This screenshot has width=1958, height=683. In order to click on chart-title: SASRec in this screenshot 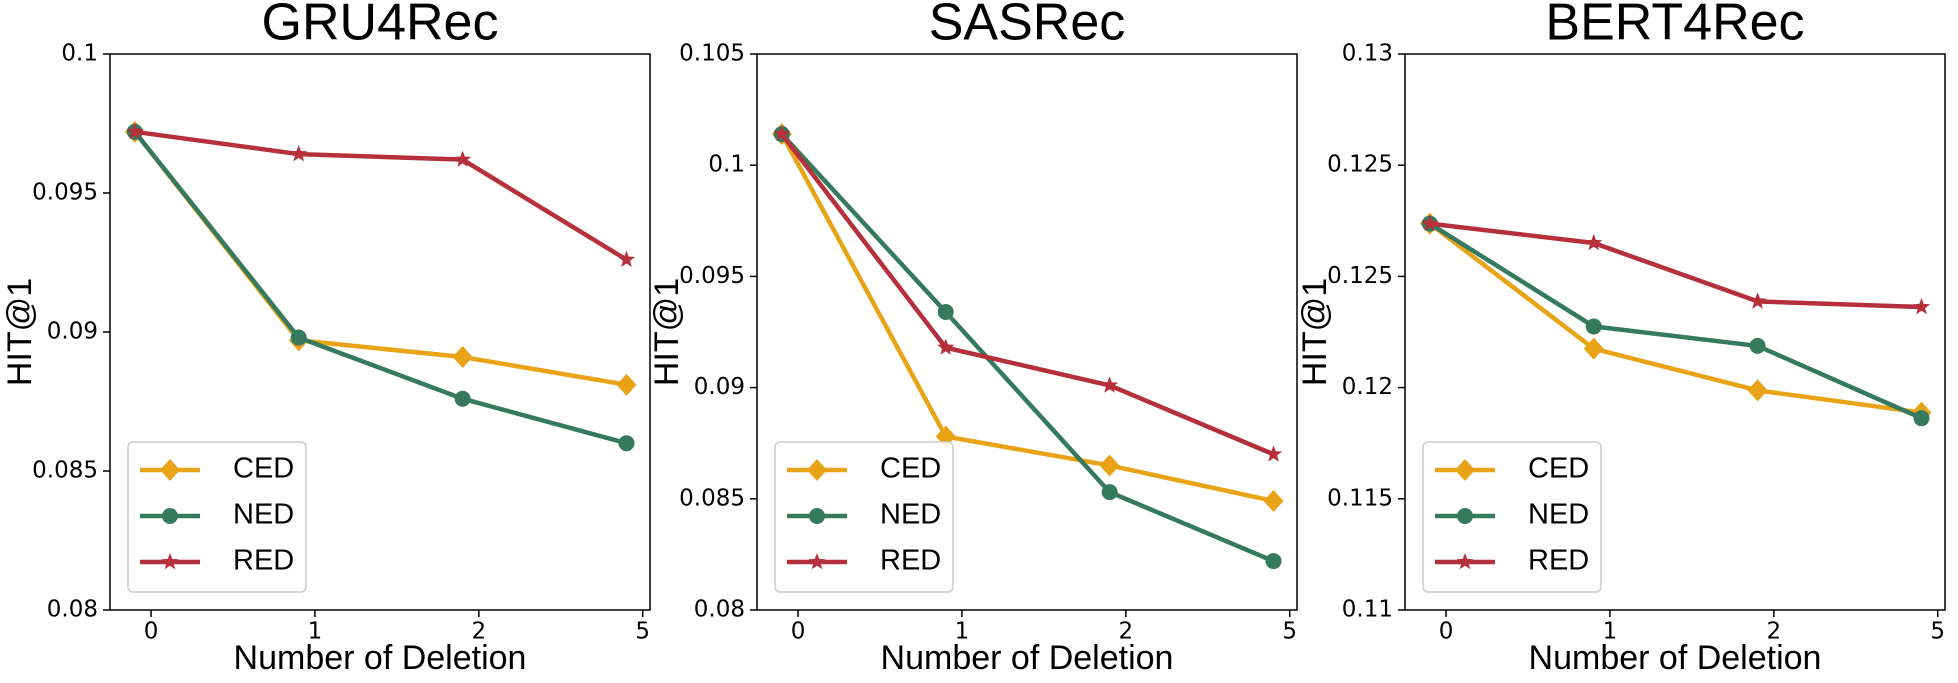, I will do `click(1027, 26)`.